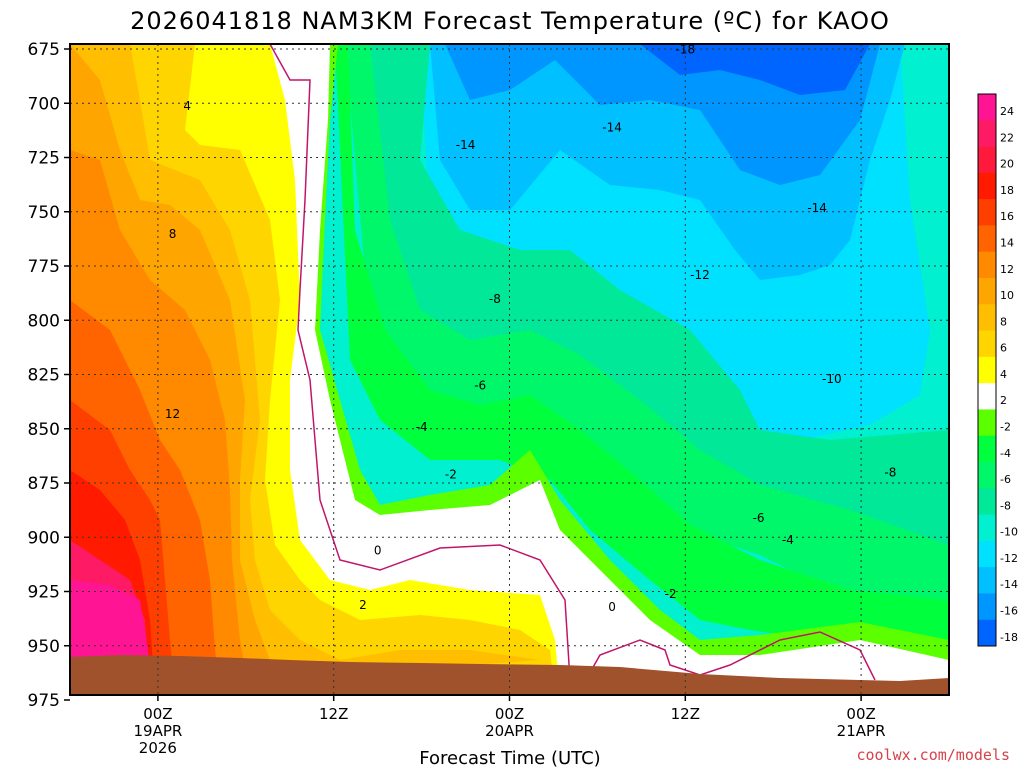 The width and height of the screenshot is (1024, 768). Describe the element at coordinates (44, 104) in the screenshot. I see `y-tick-label: 700` at that location.